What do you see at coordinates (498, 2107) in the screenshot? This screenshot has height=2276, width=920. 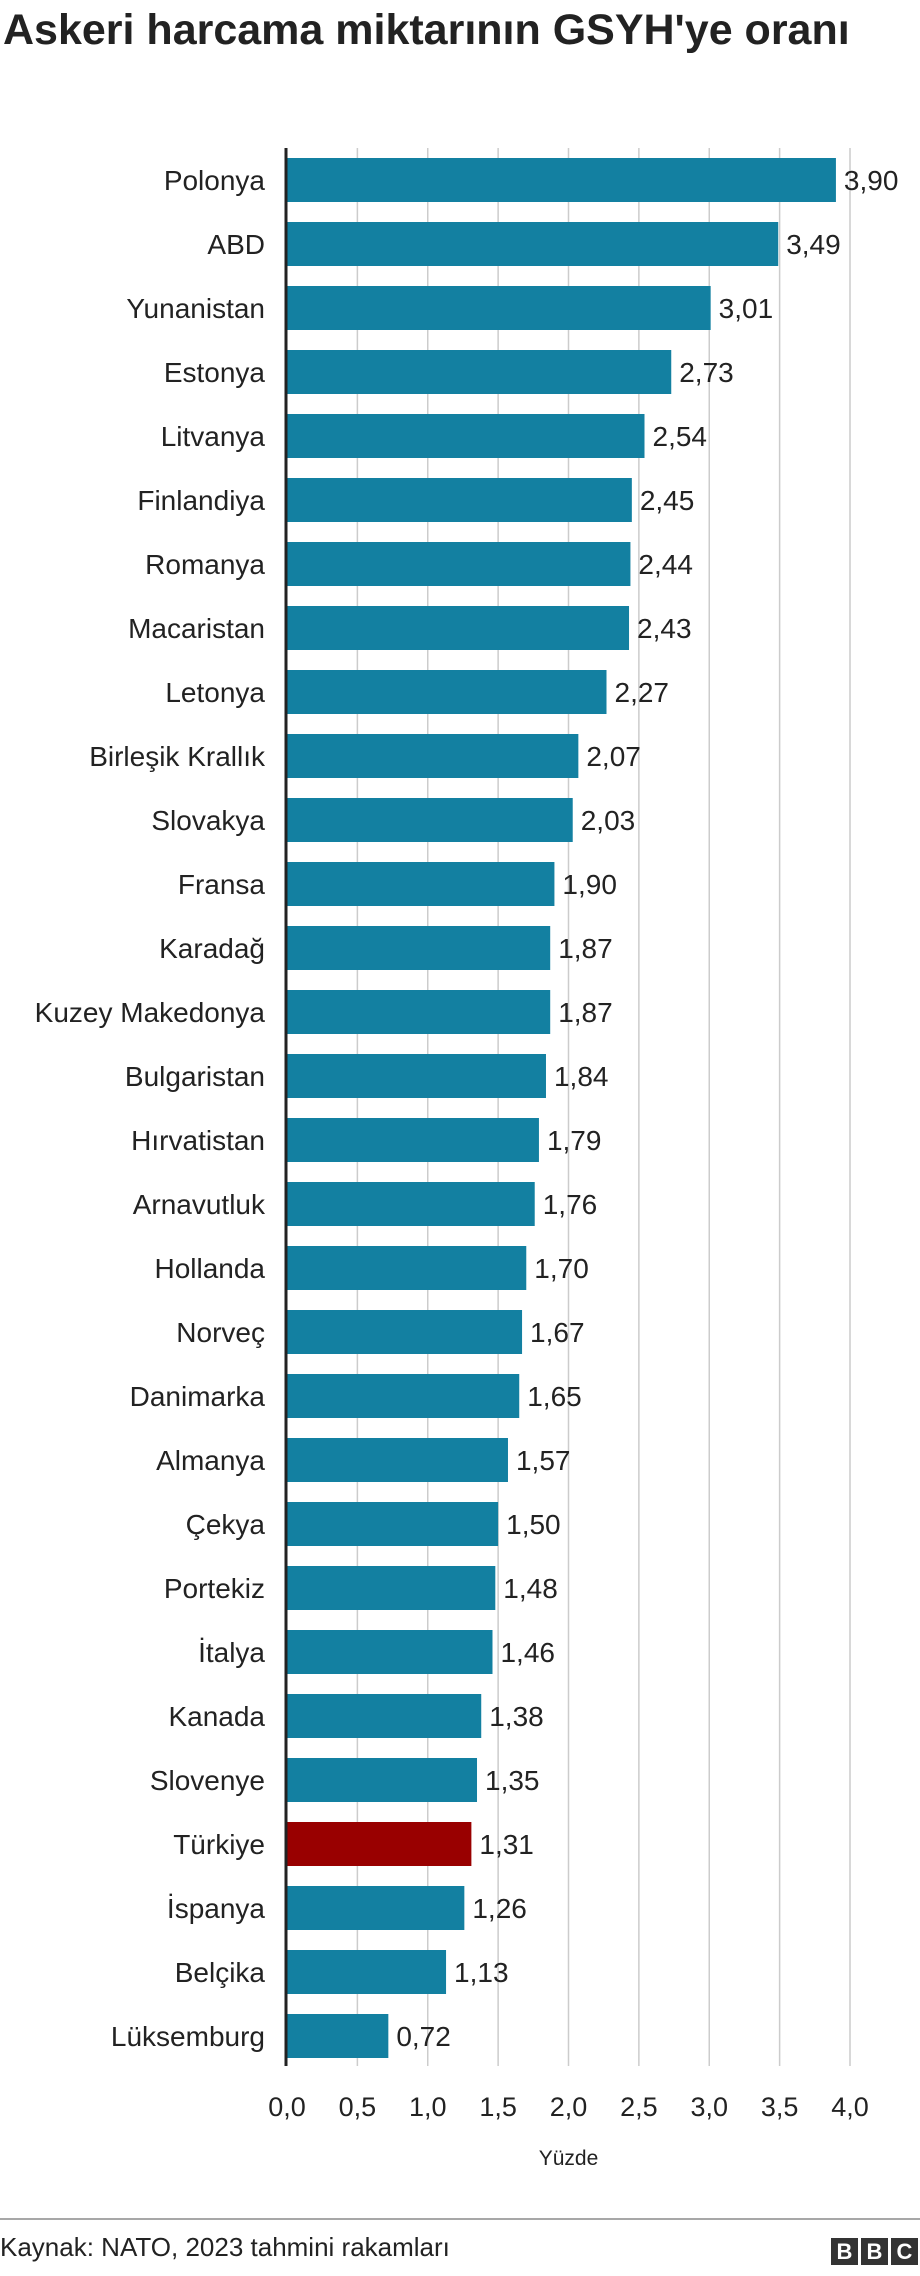 I see `x-tick-label: 1,5` at bounding box center [498, 2107].